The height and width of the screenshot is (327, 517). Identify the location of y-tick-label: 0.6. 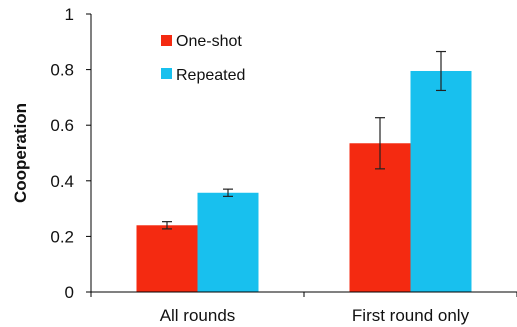
(62, 125).